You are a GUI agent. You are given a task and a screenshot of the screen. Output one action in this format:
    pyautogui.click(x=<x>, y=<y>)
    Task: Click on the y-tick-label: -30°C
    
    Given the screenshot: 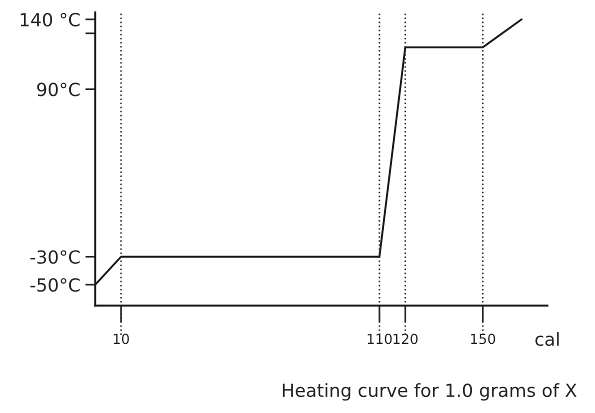 What is the action you would take?
    pyautogui.click(x=55, y=257)
    